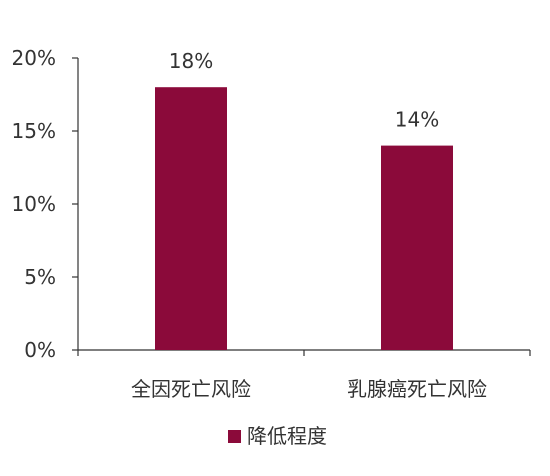 The width and height of the screenshot is (550, 476). I want to click on data-labels: 18% 14%, so click(304, 90).